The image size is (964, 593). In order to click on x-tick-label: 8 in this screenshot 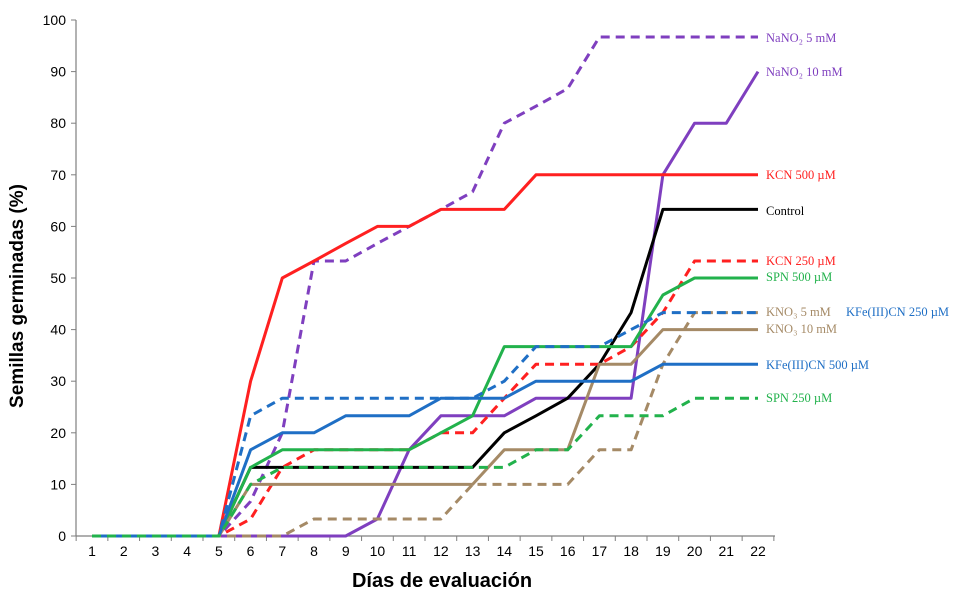, I will do `click(314, 551)`.